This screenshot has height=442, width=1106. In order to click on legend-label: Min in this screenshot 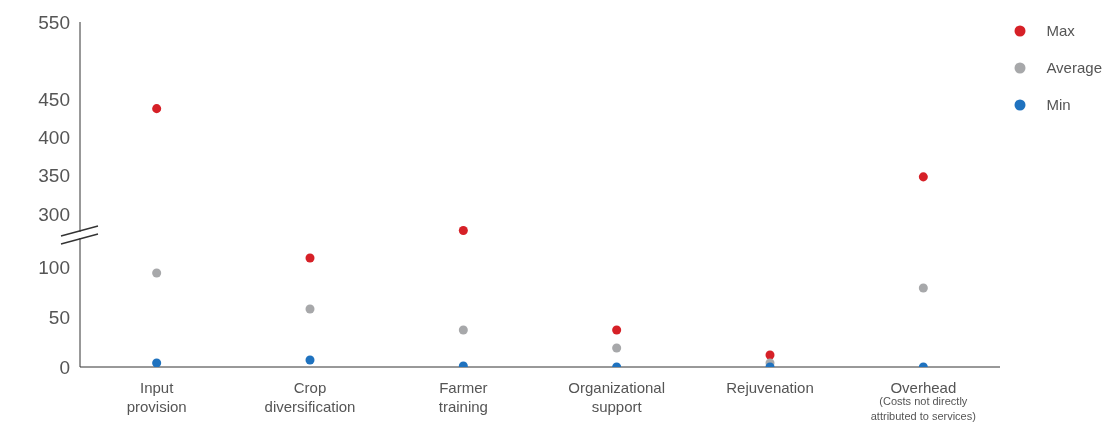, I will do `click(1058, 104)`.